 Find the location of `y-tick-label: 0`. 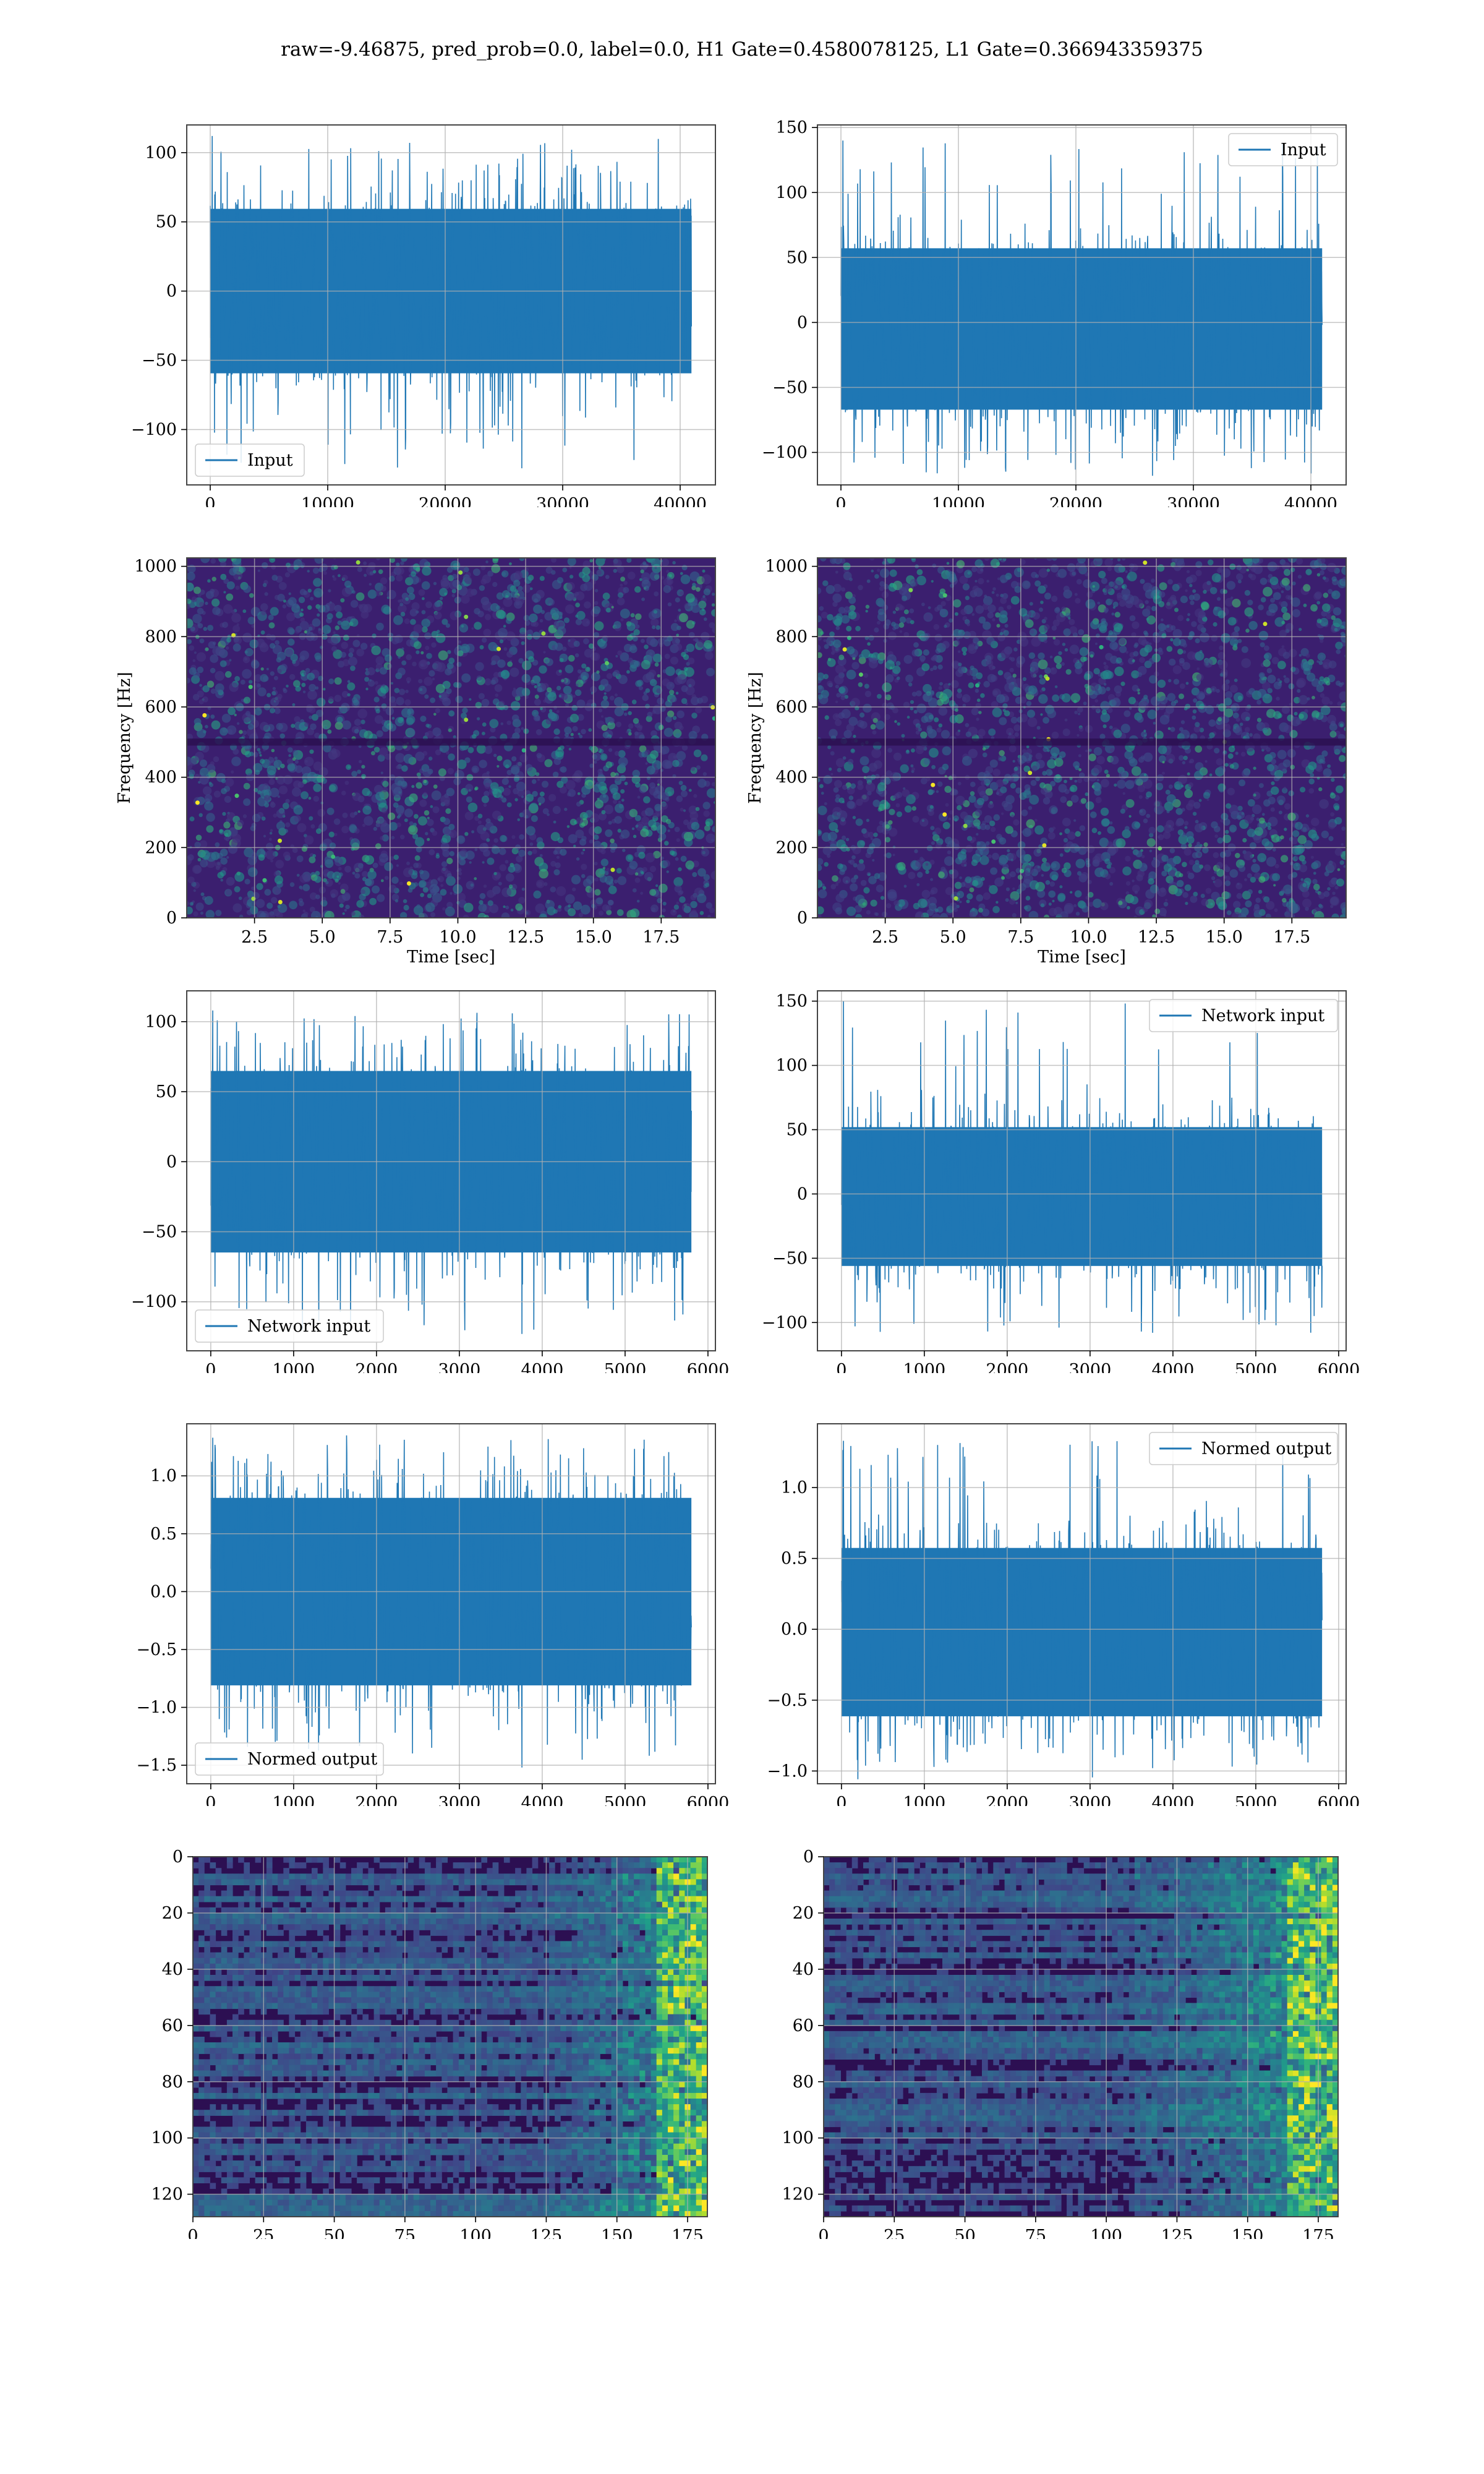

y-tick-label: 0 is located at coordinates (171, 919).